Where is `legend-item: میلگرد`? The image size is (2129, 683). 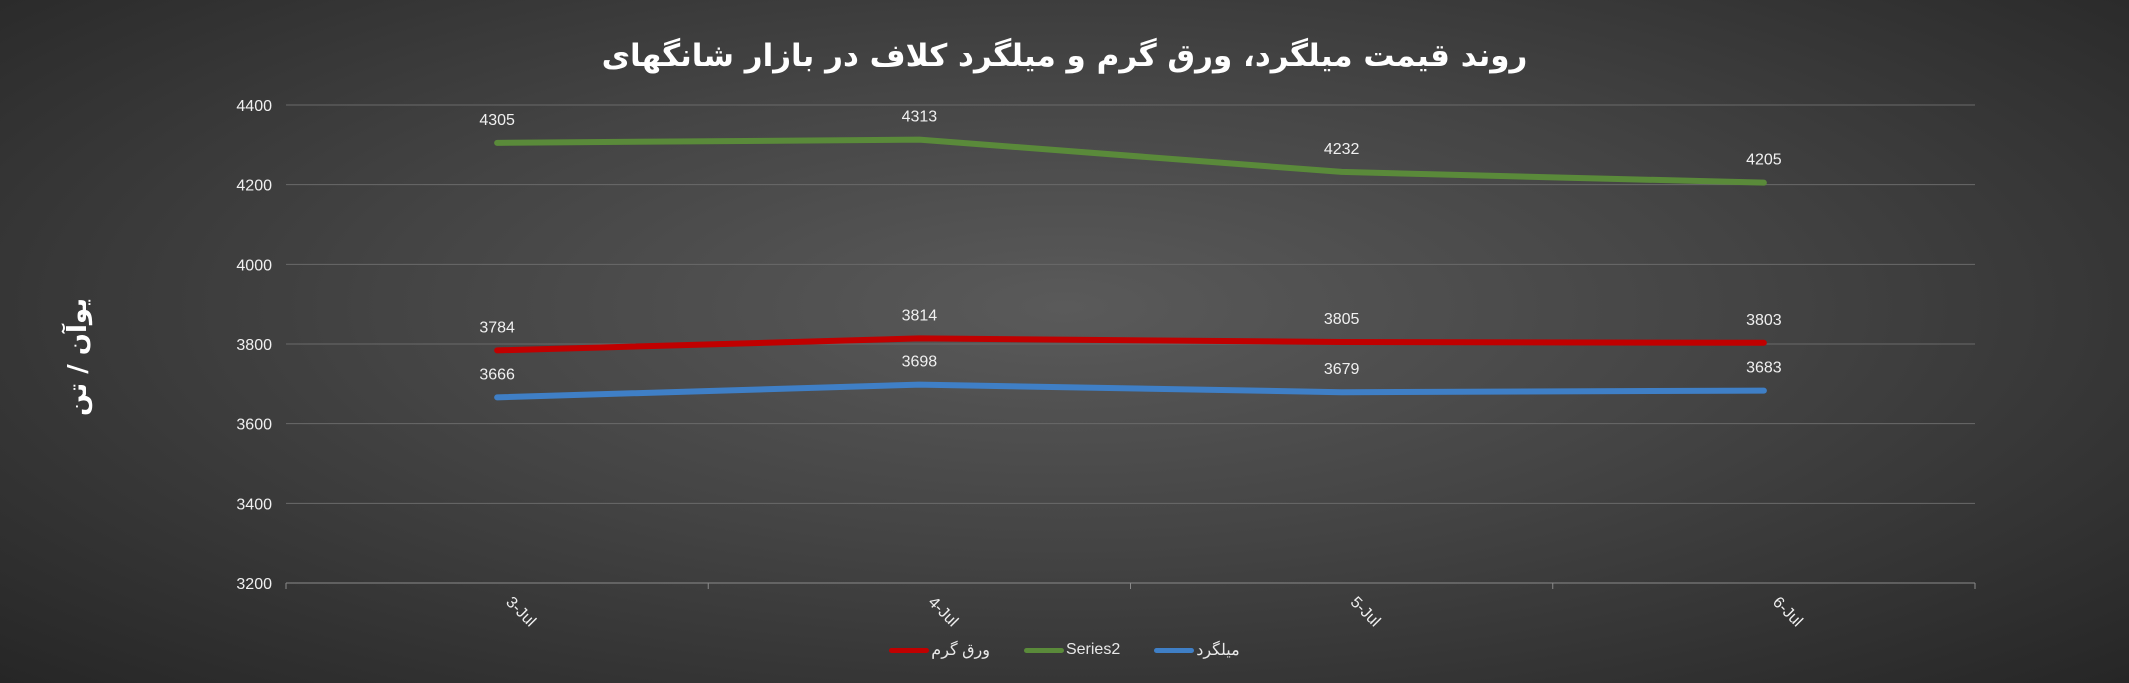 legend-item: میلگرد is located at coordinates (1197, 650).